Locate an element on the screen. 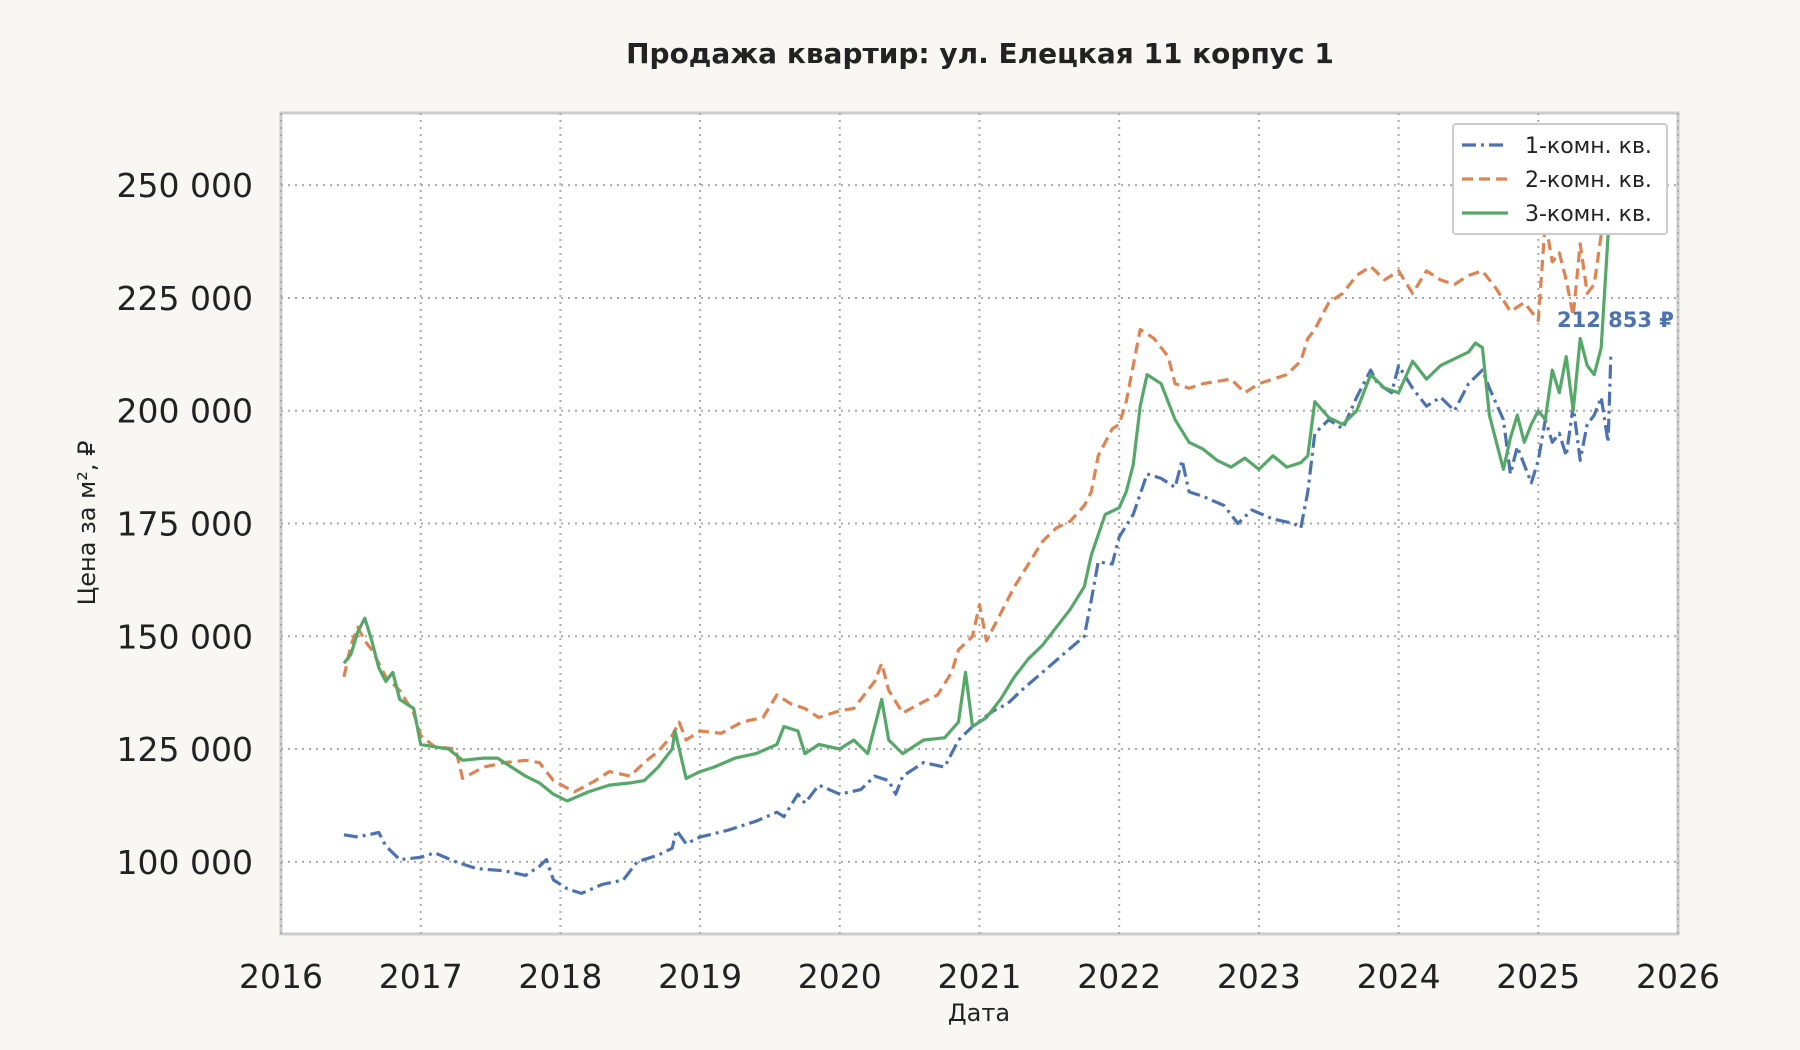 This screenshot has height=1050, width=1800. y-tick-label: 125 000 is located at coordinates (185, 749).